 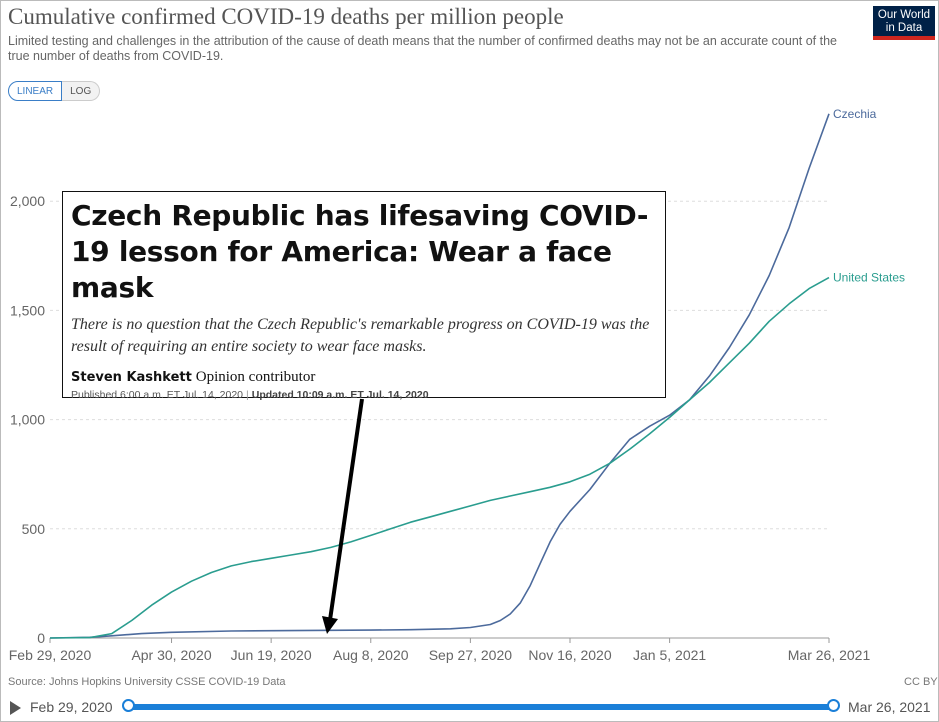 I want to click on timeline-end-label: Mar 26, 2021, so click(x=889, y=707).